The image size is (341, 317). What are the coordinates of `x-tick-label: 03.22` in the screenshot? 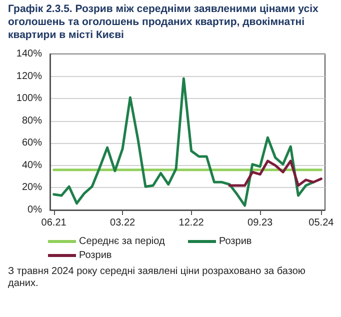 It's located at (123, 223).